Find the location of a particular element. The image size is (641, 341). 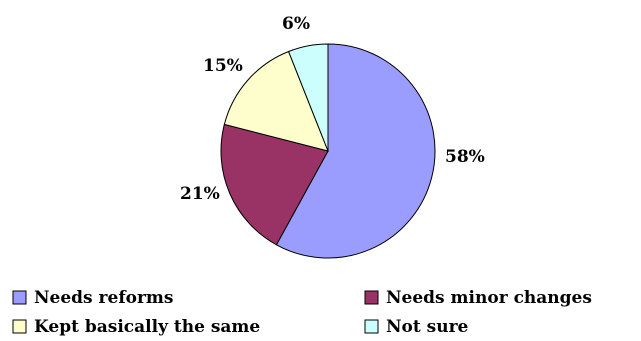

legend-item-needs-reforms: Needs reforms is located at coordinates (93, 298).